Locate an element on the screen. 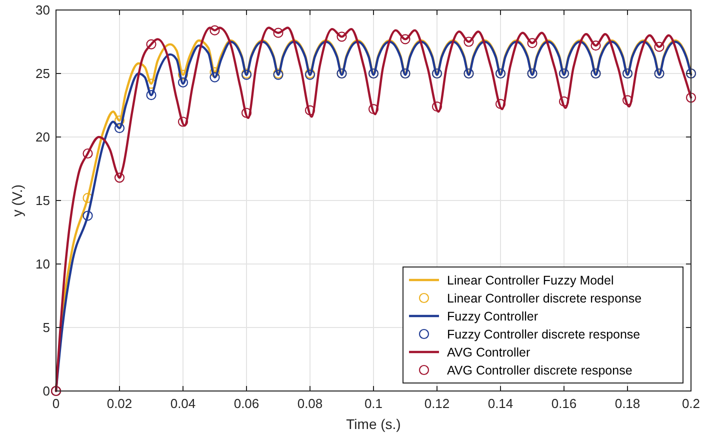 Image resolution: width=703 pixels, height=441 pixels. legend-label: Fuzzy Controller is located at coordinates (492, 317).